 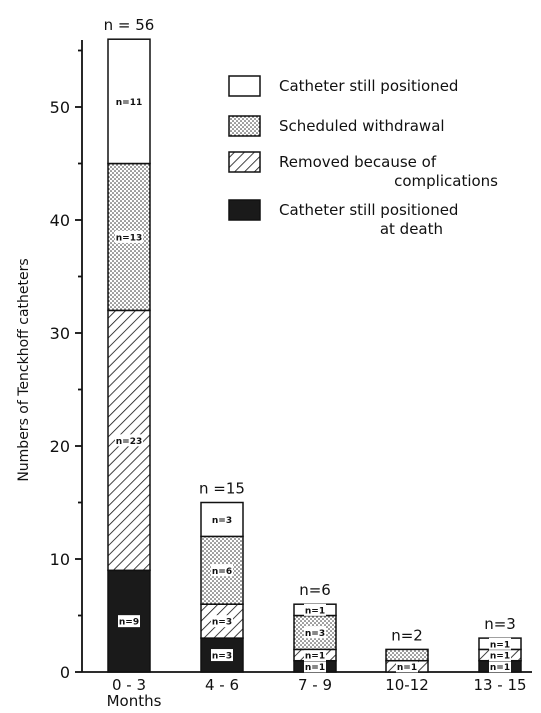 I want to click on y-tick-label: 40, so click(x=60, y=220).